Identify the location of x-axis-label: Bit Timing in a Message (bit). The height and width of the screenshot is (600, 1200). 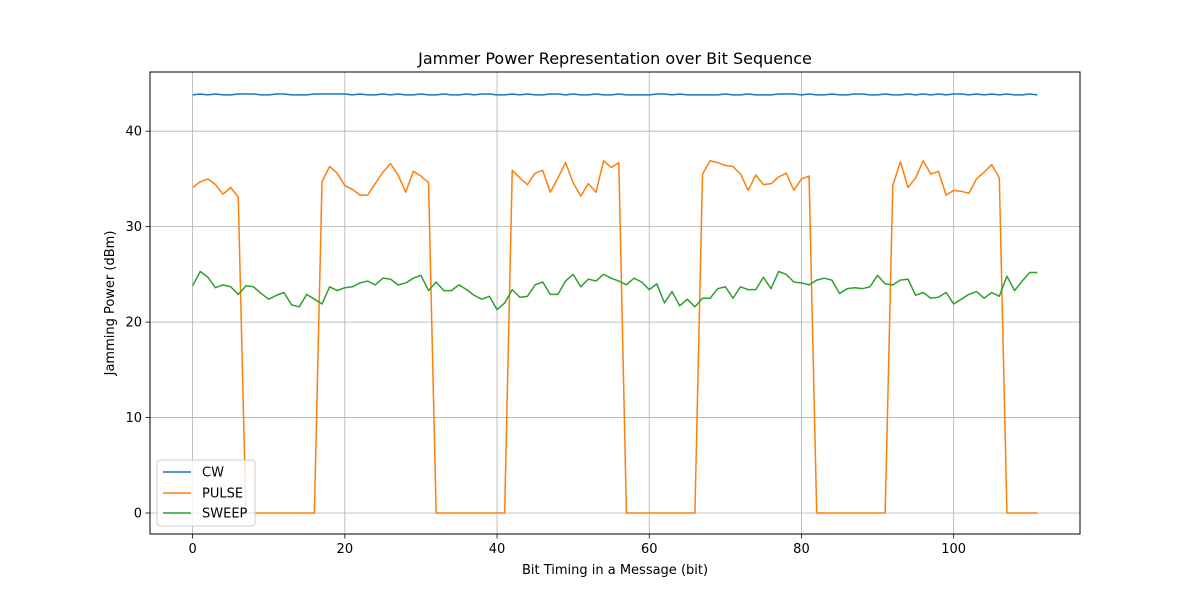
(615, 570).